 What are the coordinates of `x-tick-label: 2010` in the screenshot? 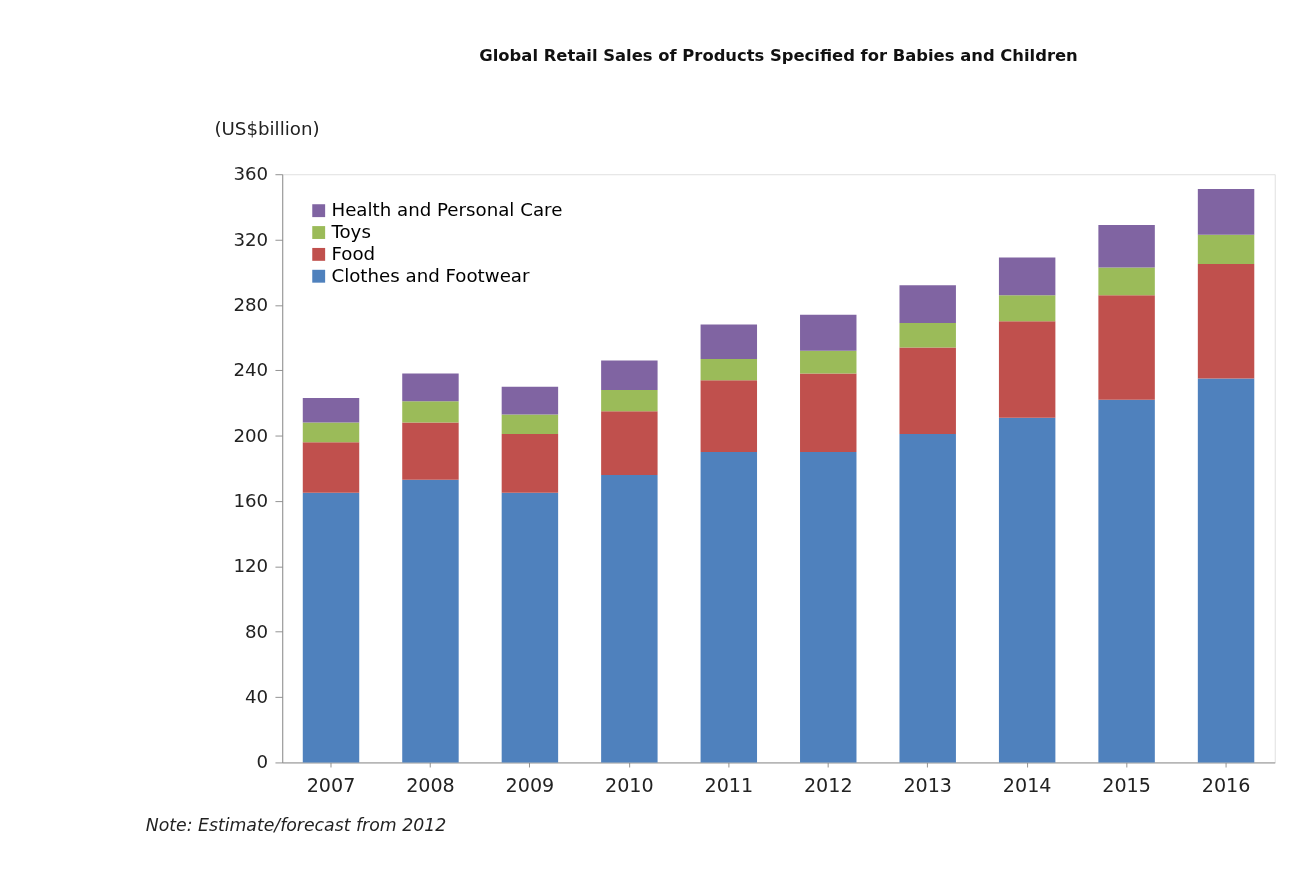 It's located at (629, 786).